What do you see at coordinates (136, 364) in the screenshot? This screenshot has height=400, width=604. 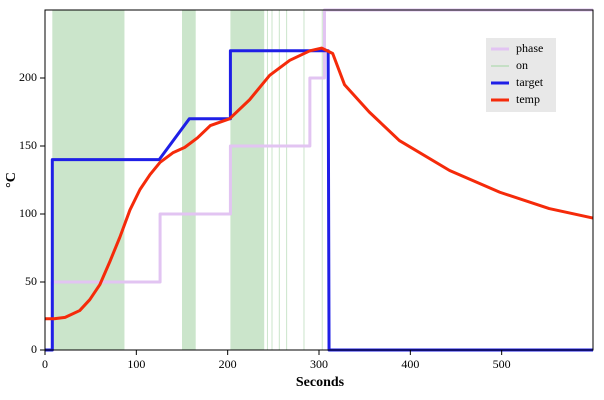 I see `x-tick-label: 100` at bounding box center [136, 364].